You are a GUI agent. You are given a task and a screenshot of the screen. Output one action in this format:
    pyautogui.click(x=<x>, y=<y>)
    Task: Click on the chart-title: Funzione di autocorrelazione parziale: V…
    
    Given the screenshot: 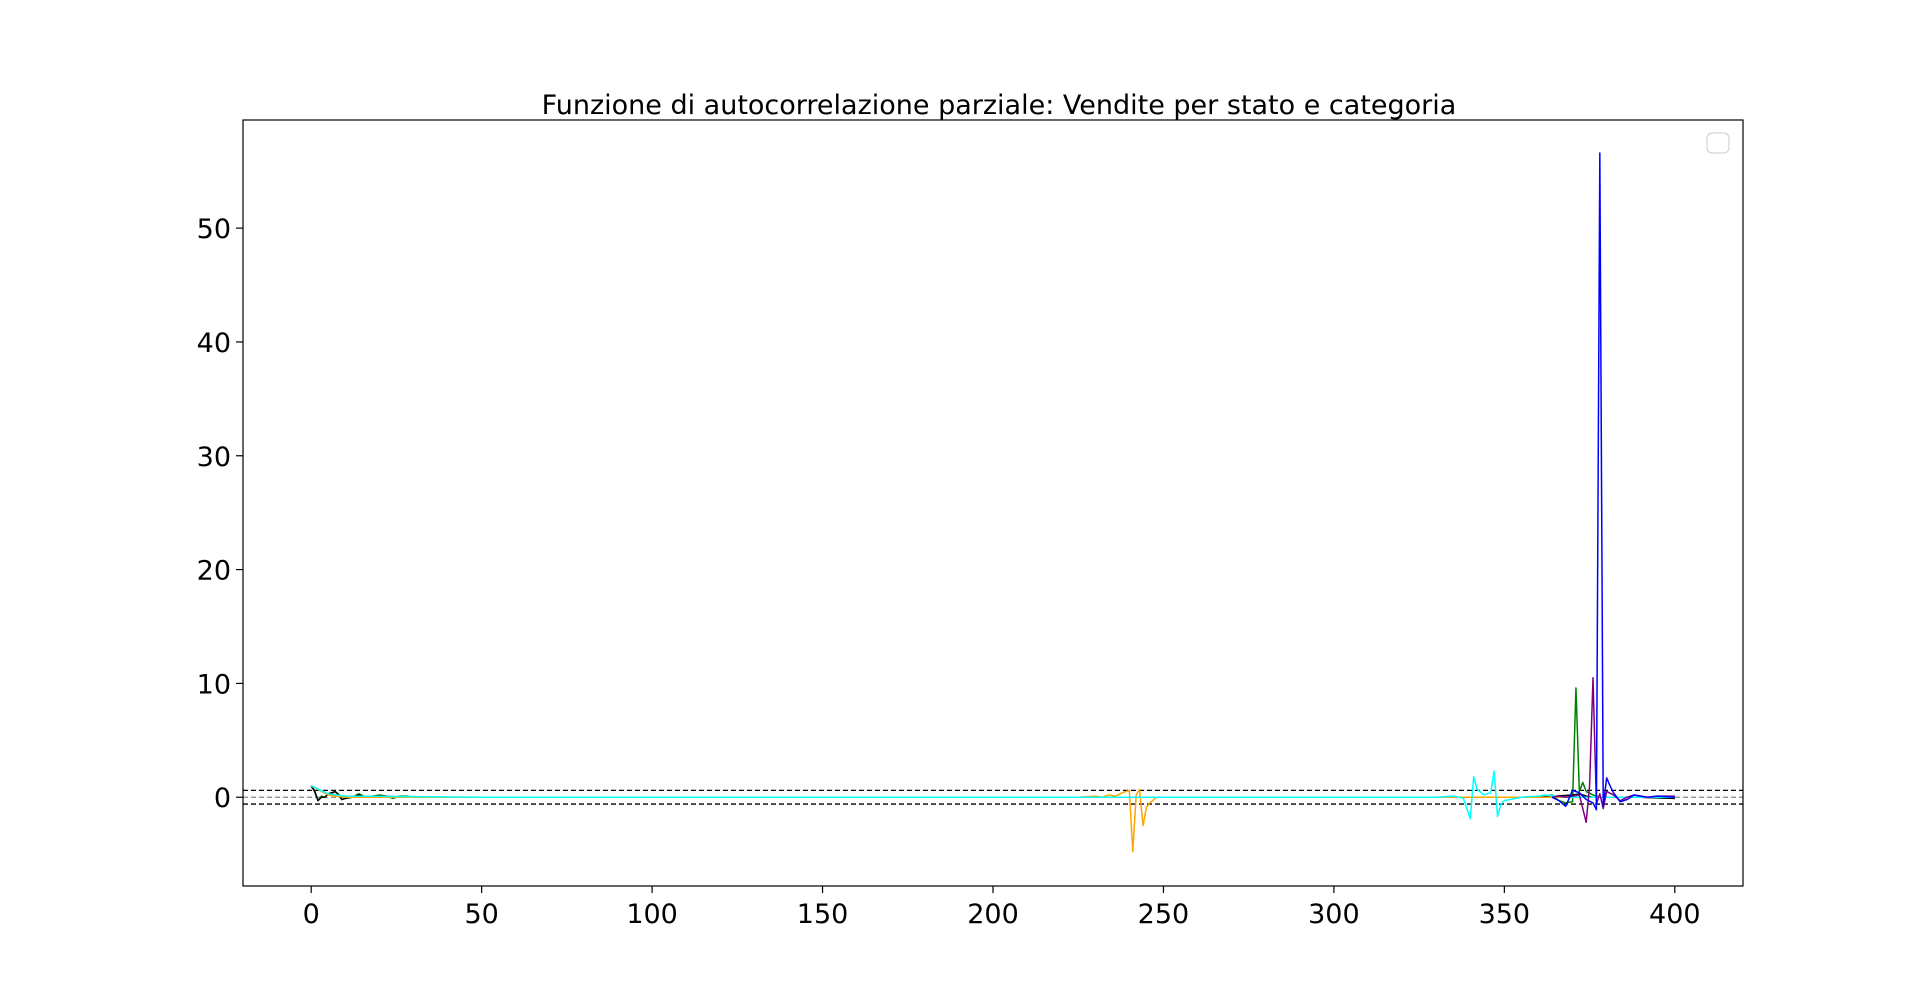 What is the action you would take?
    pyautogui.click(x=999, y=105)
    